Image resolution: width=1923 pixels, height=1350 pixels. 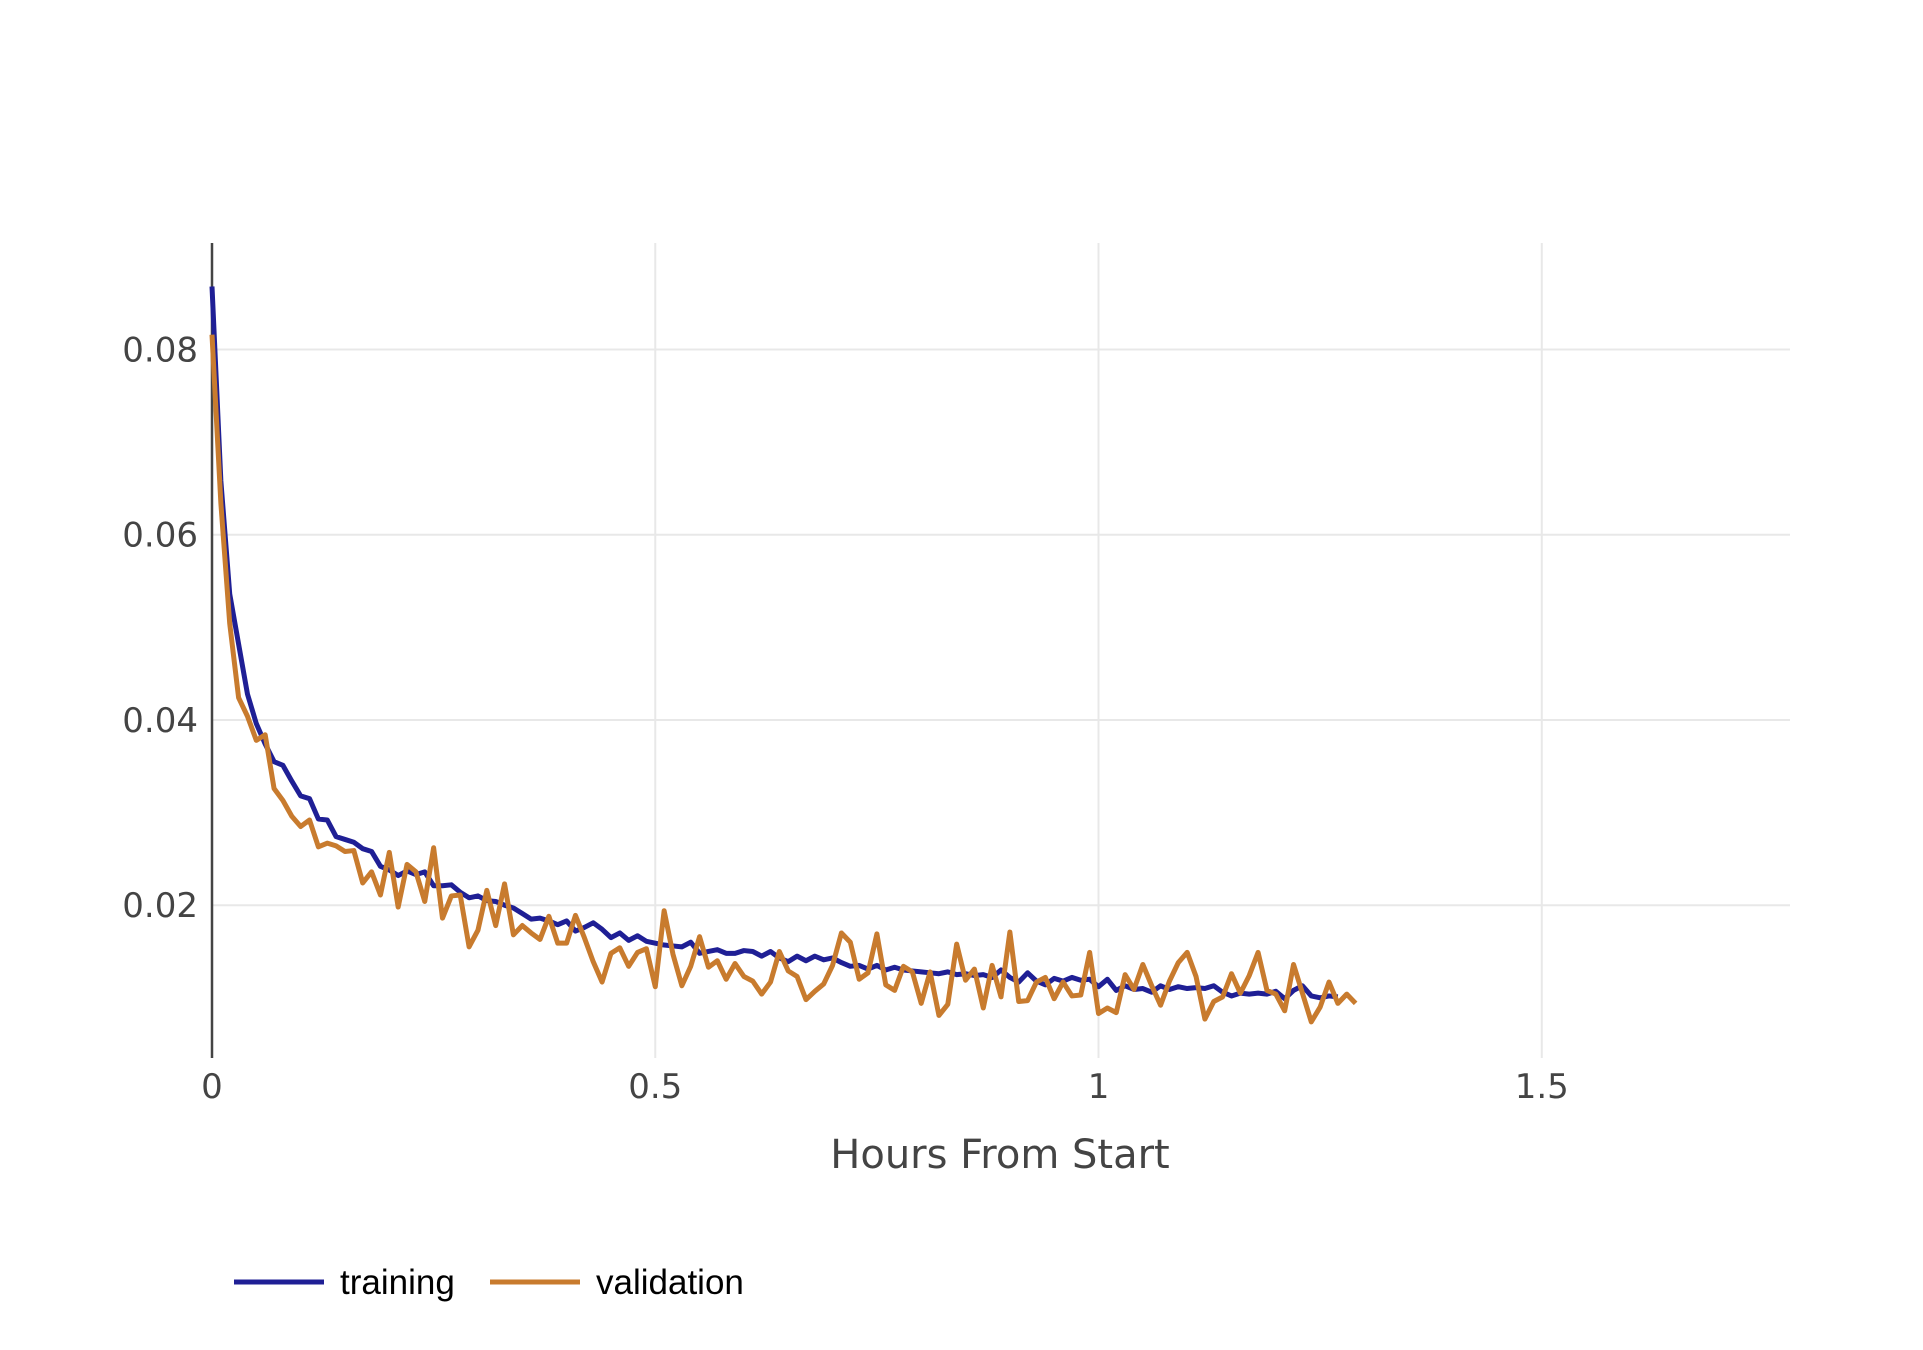 I want to click on y-tick-label: 0.02, so click(x=160, y=906).